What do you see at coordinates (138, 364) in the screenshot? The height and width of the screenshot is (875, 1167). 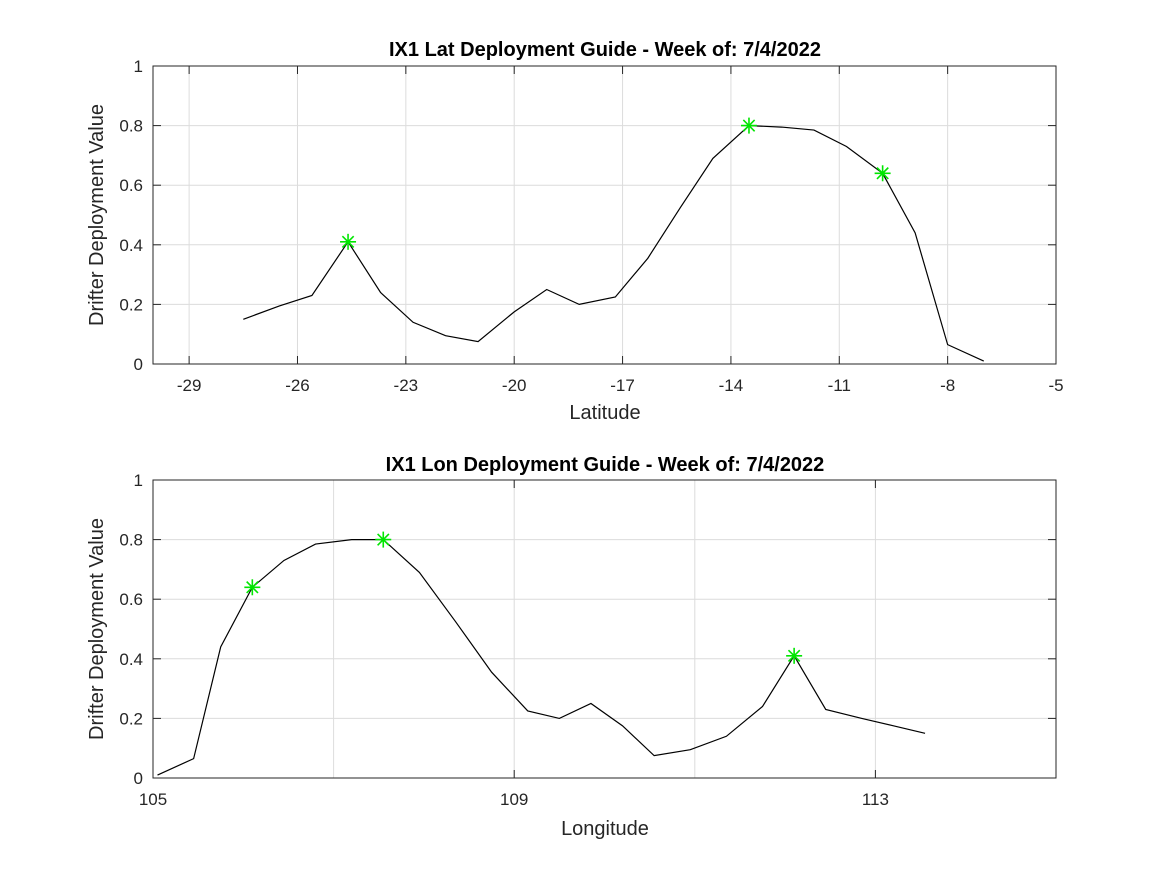 I see `lat-chart-y-tick-label: 0` at bounding box center [138, 364].